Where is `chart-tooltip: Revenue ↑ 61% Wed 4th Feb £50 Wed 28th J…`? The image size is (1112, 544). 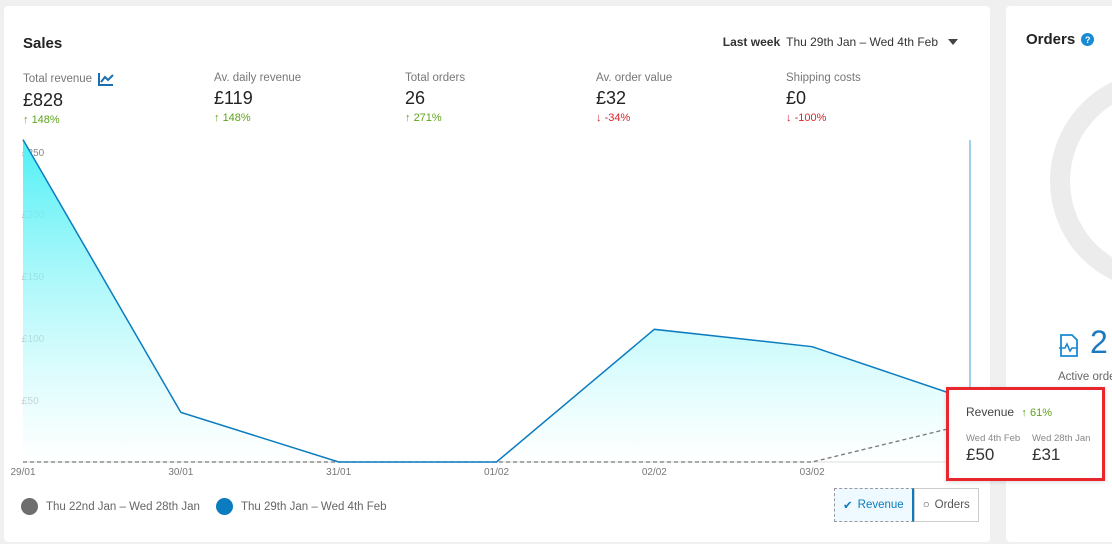
chart-tooltip: Revenue ↑ 61% Wed 4th Feb £50 Wed 28th J… is located at coordinates (1025, 434).